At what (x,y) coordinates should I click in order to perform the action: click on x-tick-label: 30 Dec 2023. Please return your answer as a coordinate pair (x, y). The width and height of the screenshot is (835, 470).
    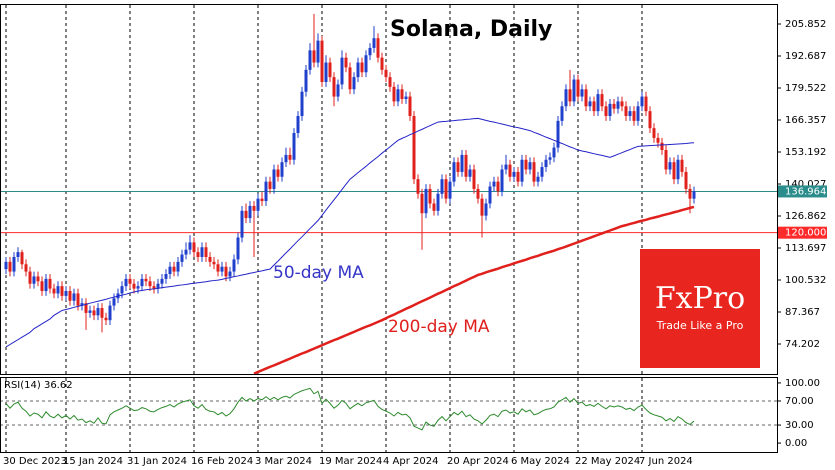
    Looking at the image, I should click on (35, 461).